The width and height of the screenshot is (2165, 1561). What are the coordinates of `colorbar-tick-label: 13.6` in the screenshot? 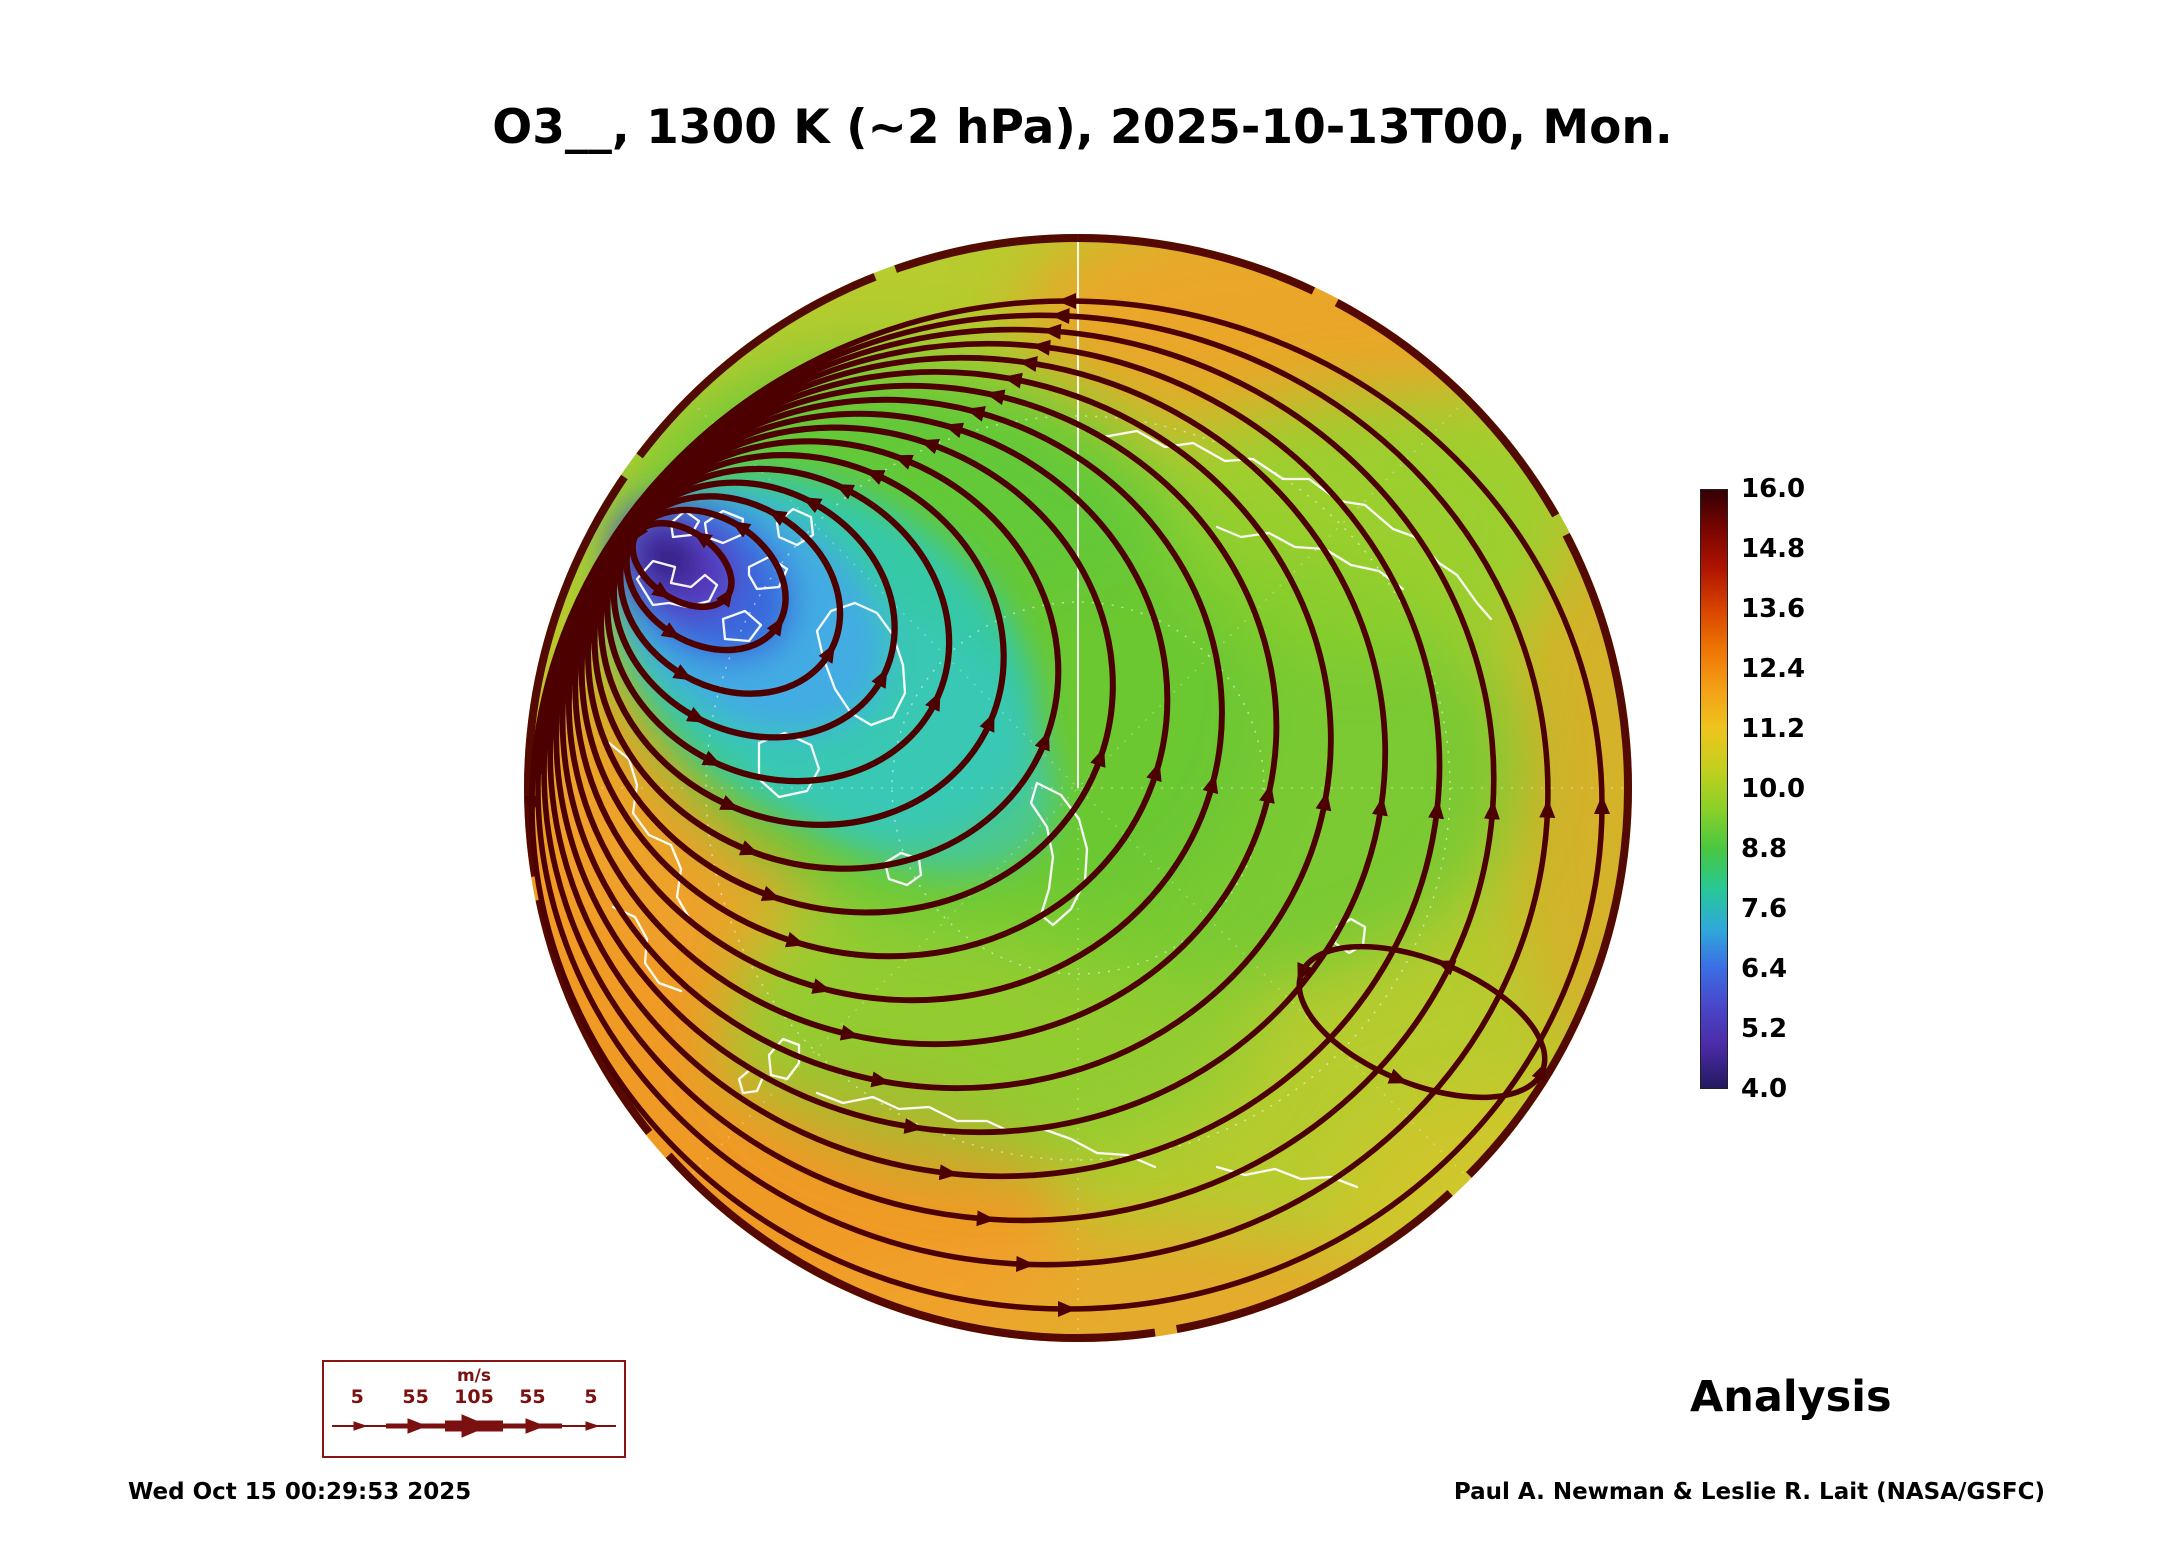 It's located at (1773, 609).